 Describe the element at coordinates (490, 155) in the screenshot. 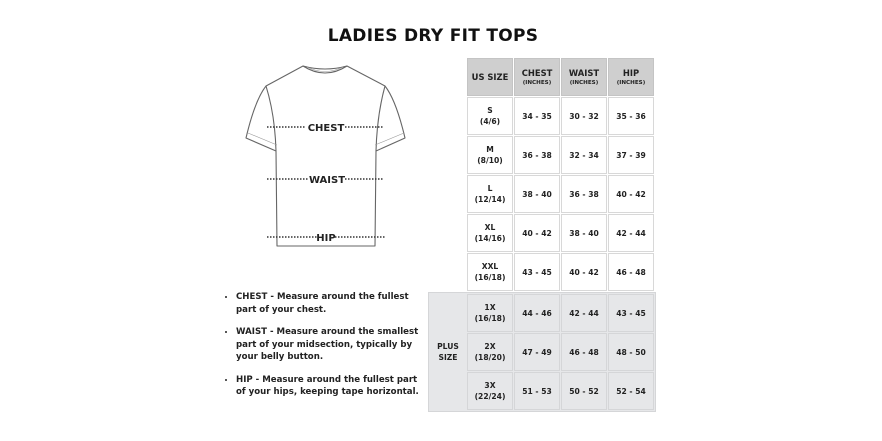

I see `size-cell: M (8/10)` at that location.